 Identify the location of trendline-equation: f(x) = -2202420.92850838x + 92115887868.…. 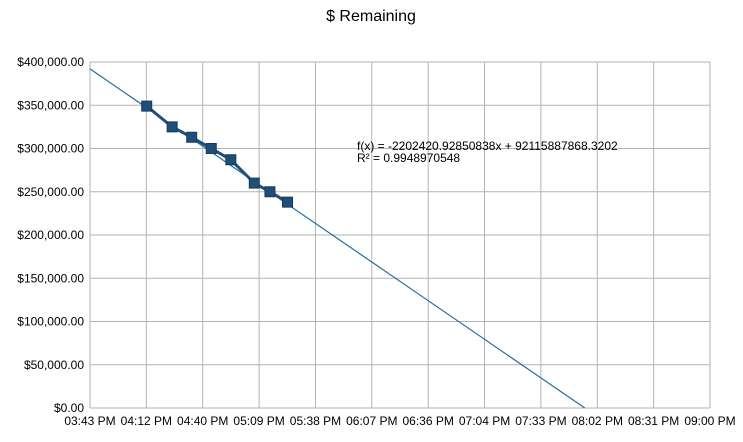
(487, 146).